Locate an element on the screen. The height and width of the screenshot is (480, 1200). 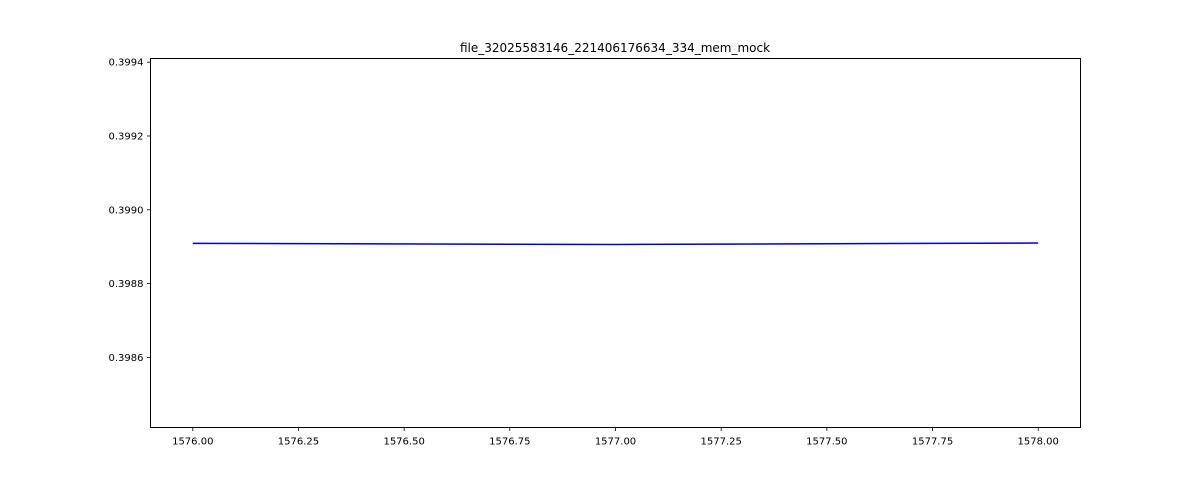
x-tick-label: 1577.25 is located at coordinates (721, 442).